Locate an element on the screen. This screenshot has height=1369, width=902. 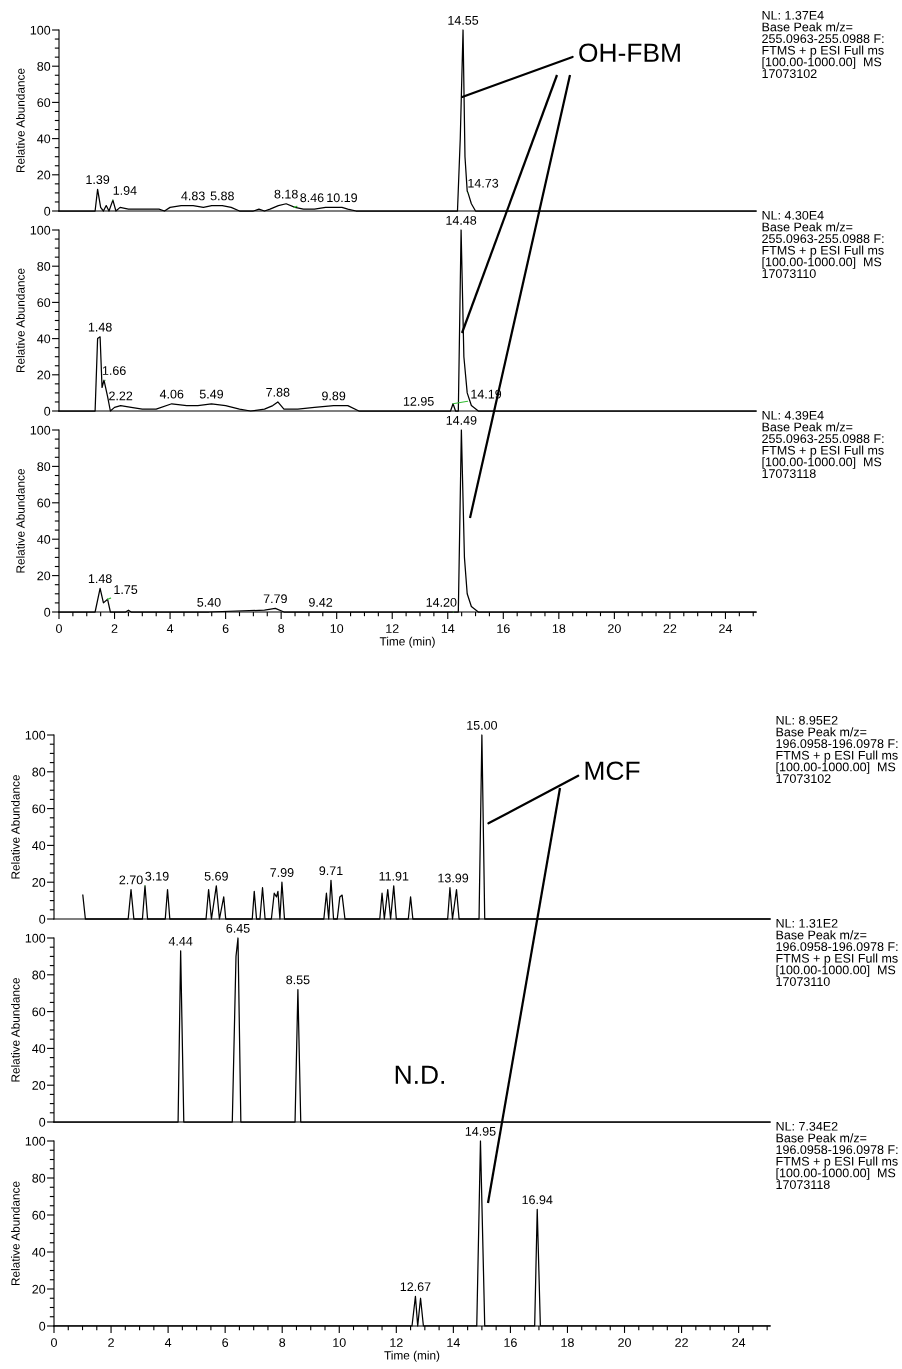
annotation: 1.48 is located at coordinates (100, 579).